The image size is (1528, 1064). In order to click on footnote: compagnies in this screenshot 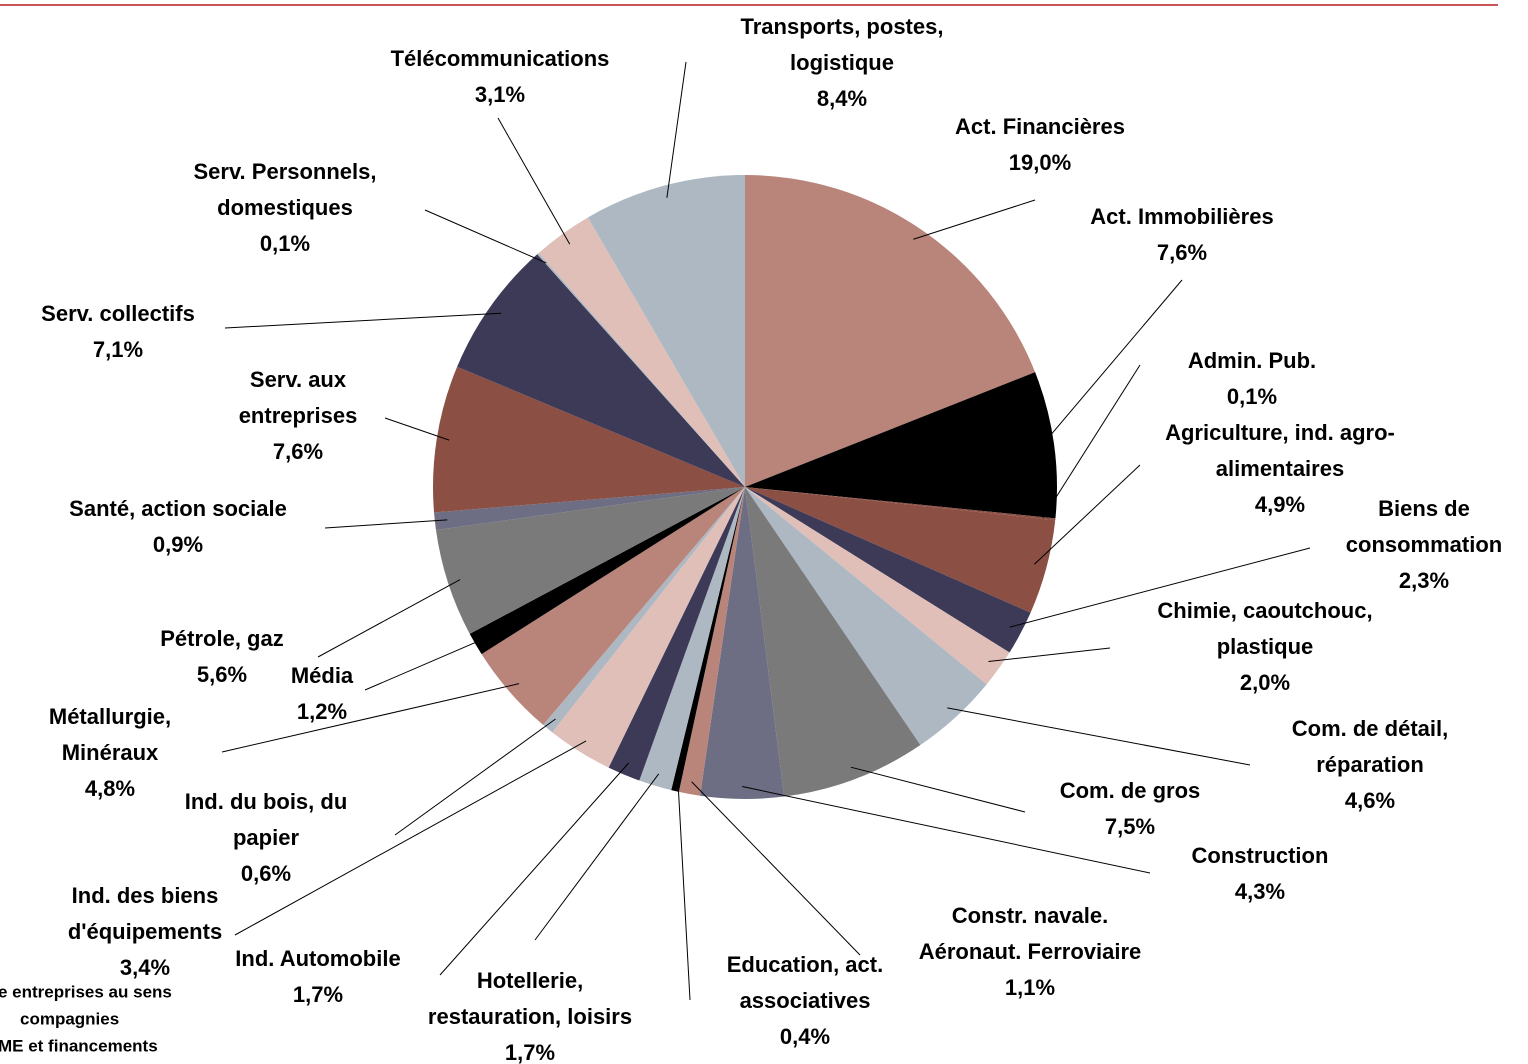, I will do `click(69, 1018)`.